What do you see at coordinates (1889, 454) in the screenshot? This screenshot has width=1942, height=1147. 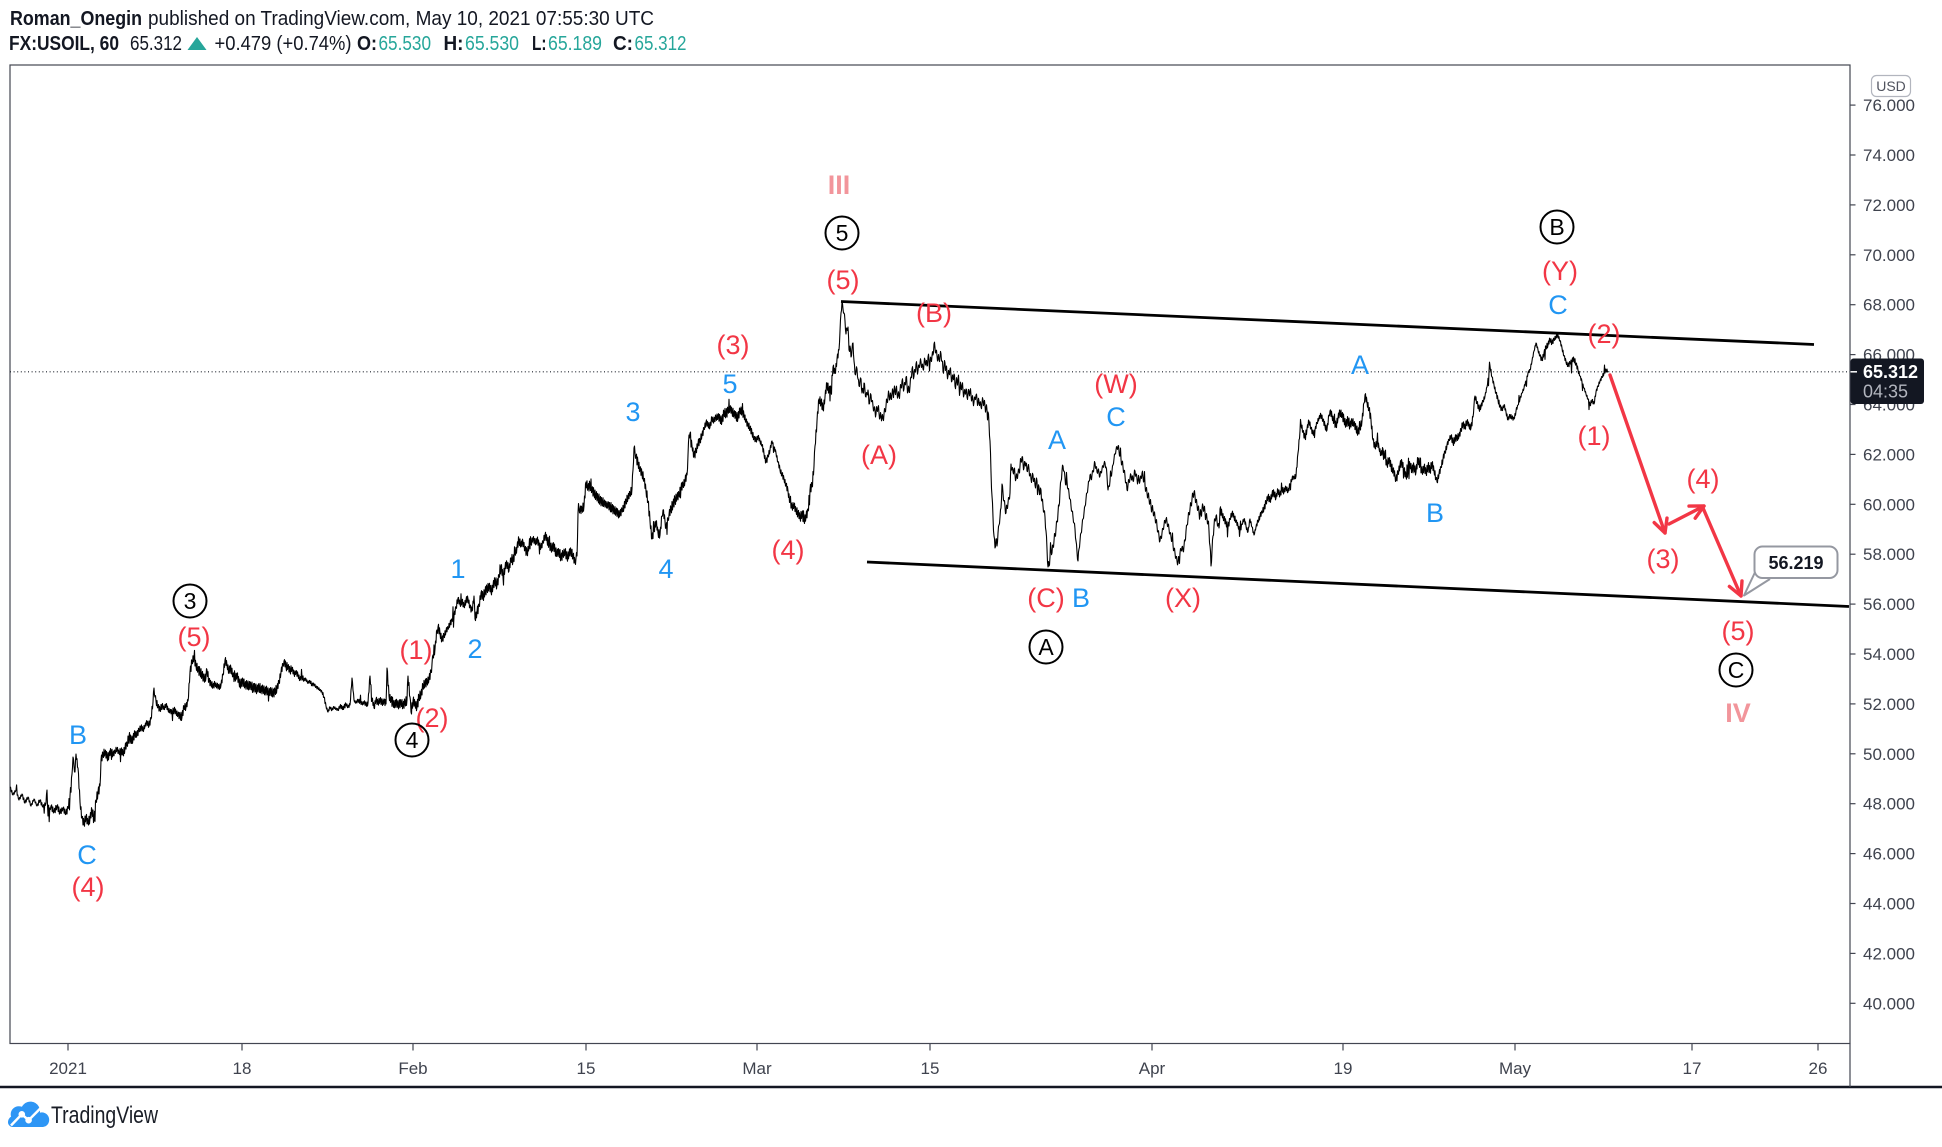 I see `svg-text: 62.000` at bounding box center [1889, 454].